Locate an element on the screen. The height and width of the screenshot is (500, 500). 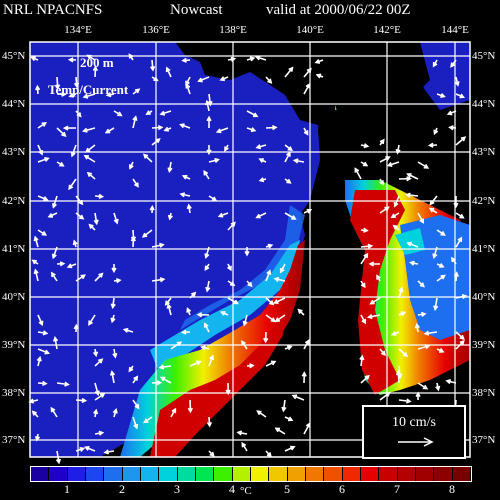
temperature-colorbar is located at coordinates (251, 474).